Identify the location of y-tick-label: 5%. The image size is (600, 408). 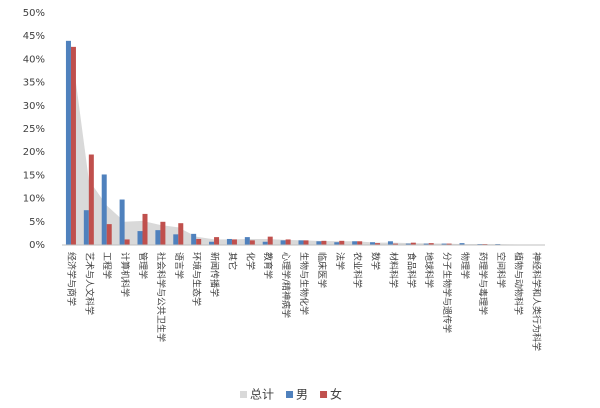
(37, 222).